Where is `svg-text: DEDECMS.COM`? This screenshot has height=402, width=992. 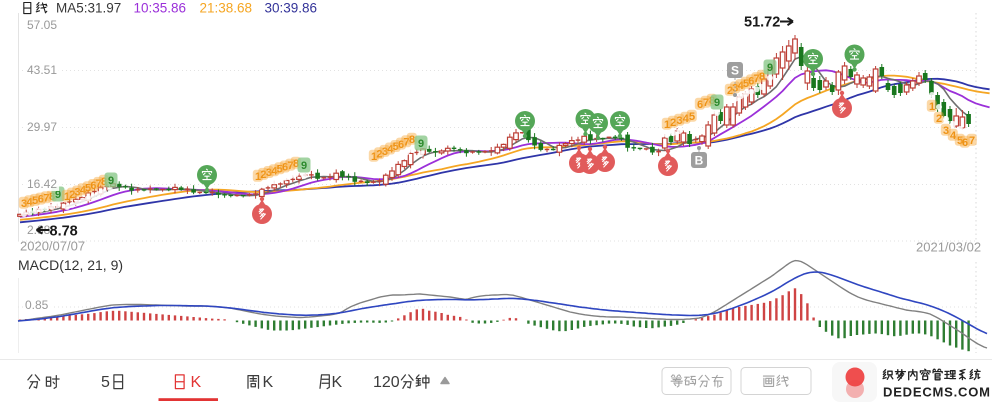 svg-text: DEDECMS.COM is located at coordinates (937, 392).